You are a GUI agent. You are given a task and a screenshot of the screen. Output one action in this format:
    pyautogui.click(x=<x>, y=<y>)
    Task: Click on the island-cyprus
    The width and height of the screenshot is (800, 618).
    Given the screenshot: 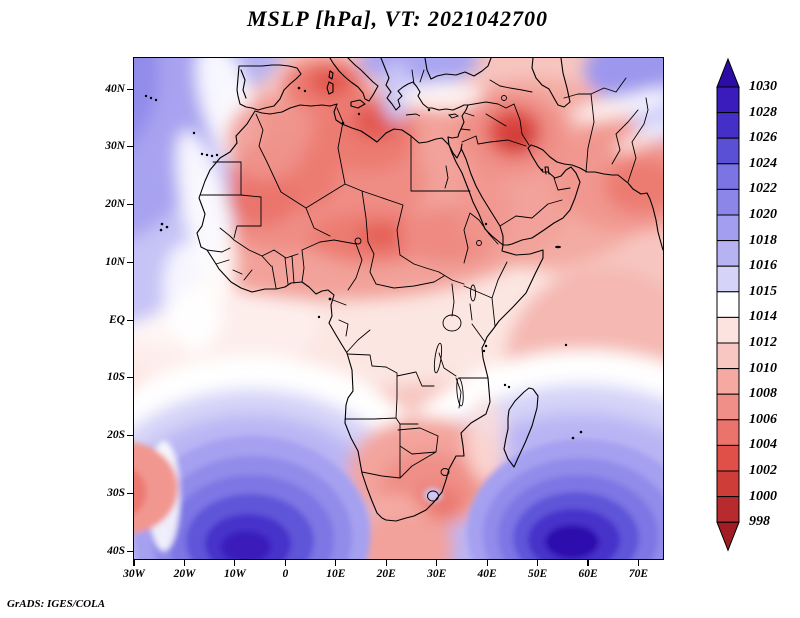 What is the action you would take?
    pyautogui.click(x=454, y=116)
    